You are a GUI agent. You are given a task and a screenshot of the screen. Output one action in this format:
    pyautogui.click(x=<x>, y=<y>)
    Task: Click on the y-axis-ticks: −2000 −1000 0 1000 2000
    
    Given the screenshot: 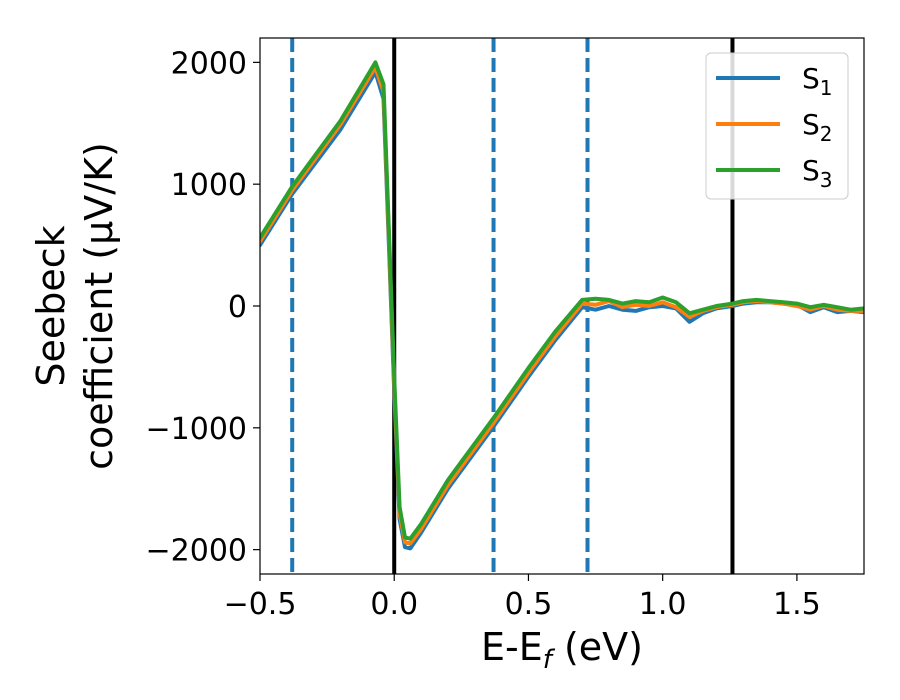 What is the action you would take?
    pyautogui.click(x=203, y=307)
    